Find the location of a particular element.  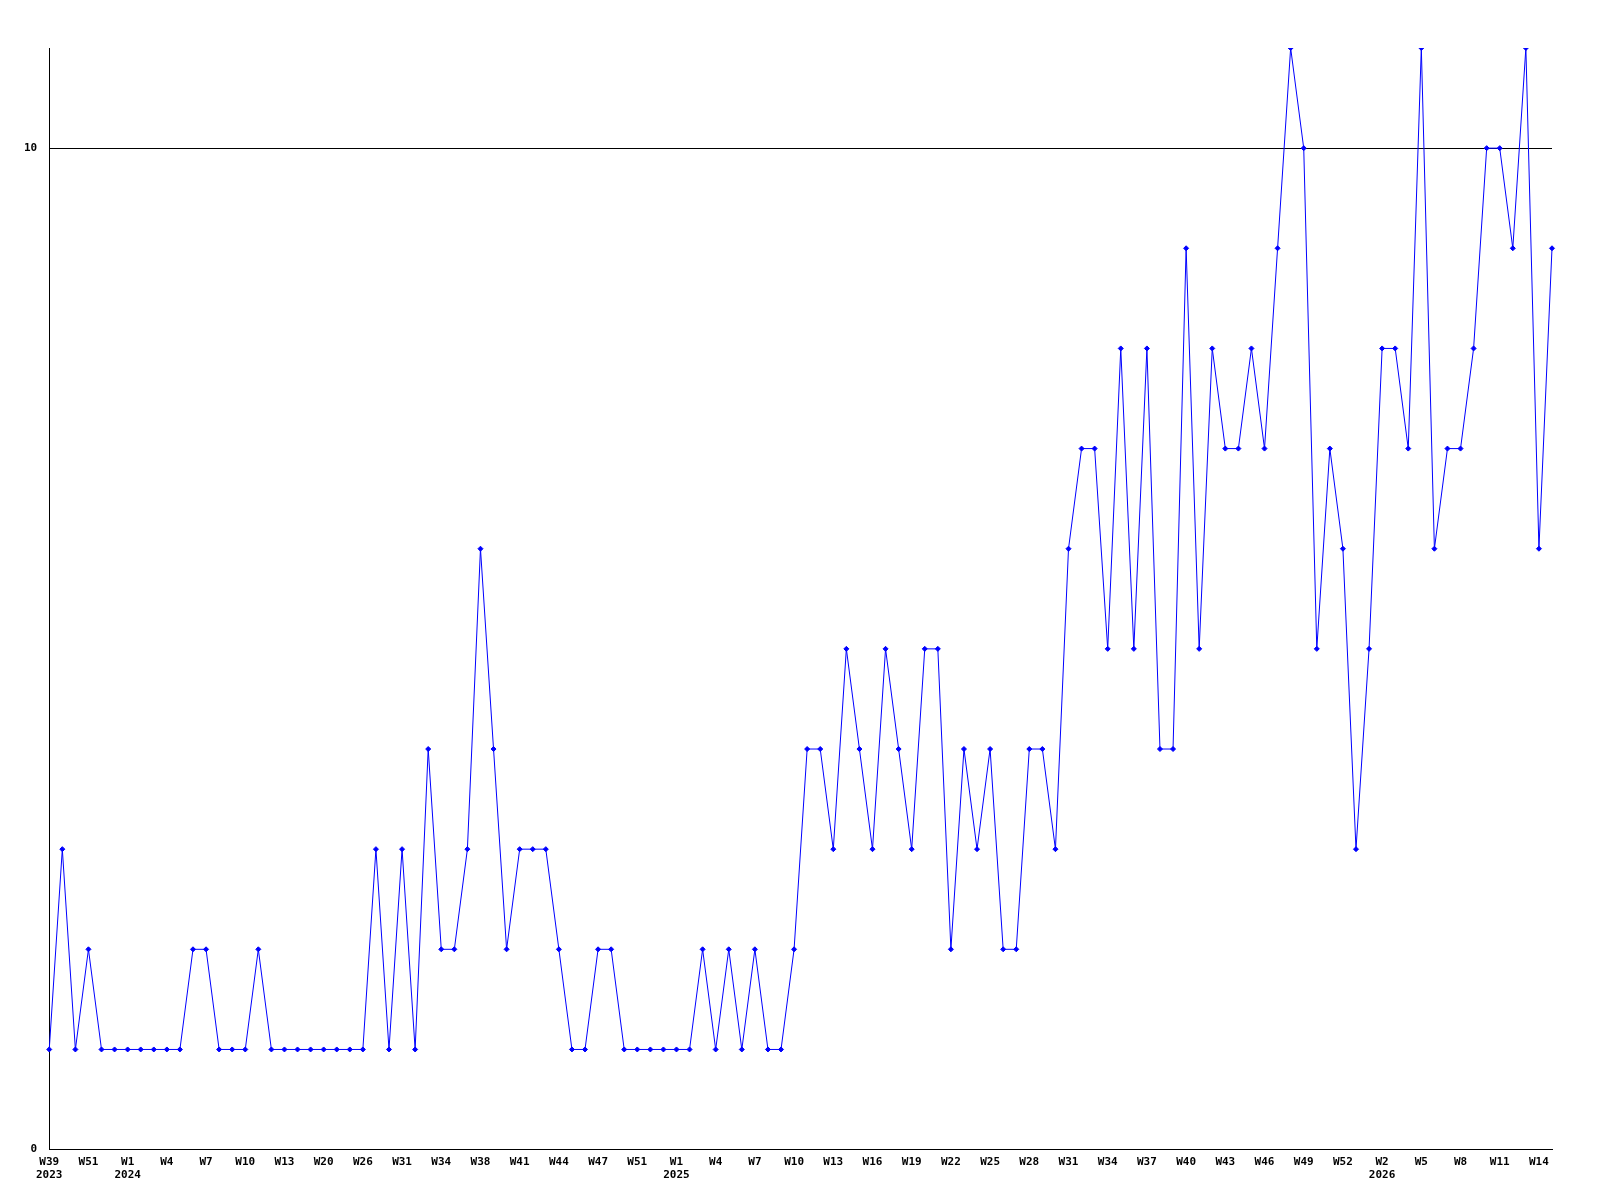

x-tick-label: W28 is located at coordinates (1029, 1162).